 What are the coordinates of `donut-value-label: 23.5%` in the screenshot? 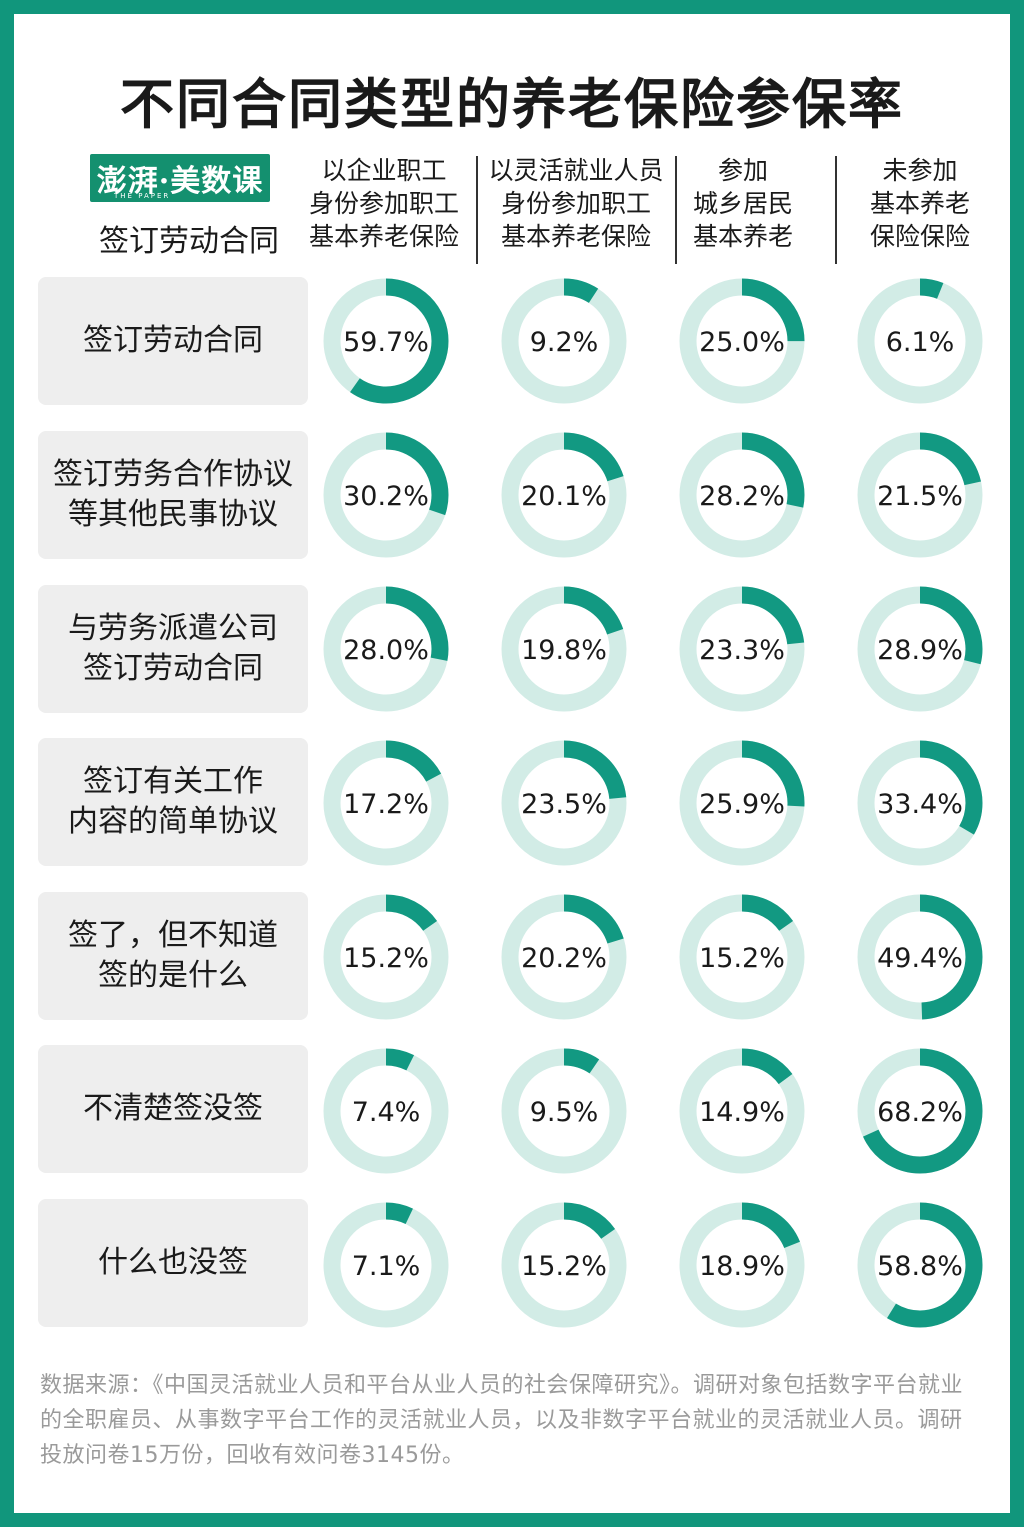 It's located at (564, 804).